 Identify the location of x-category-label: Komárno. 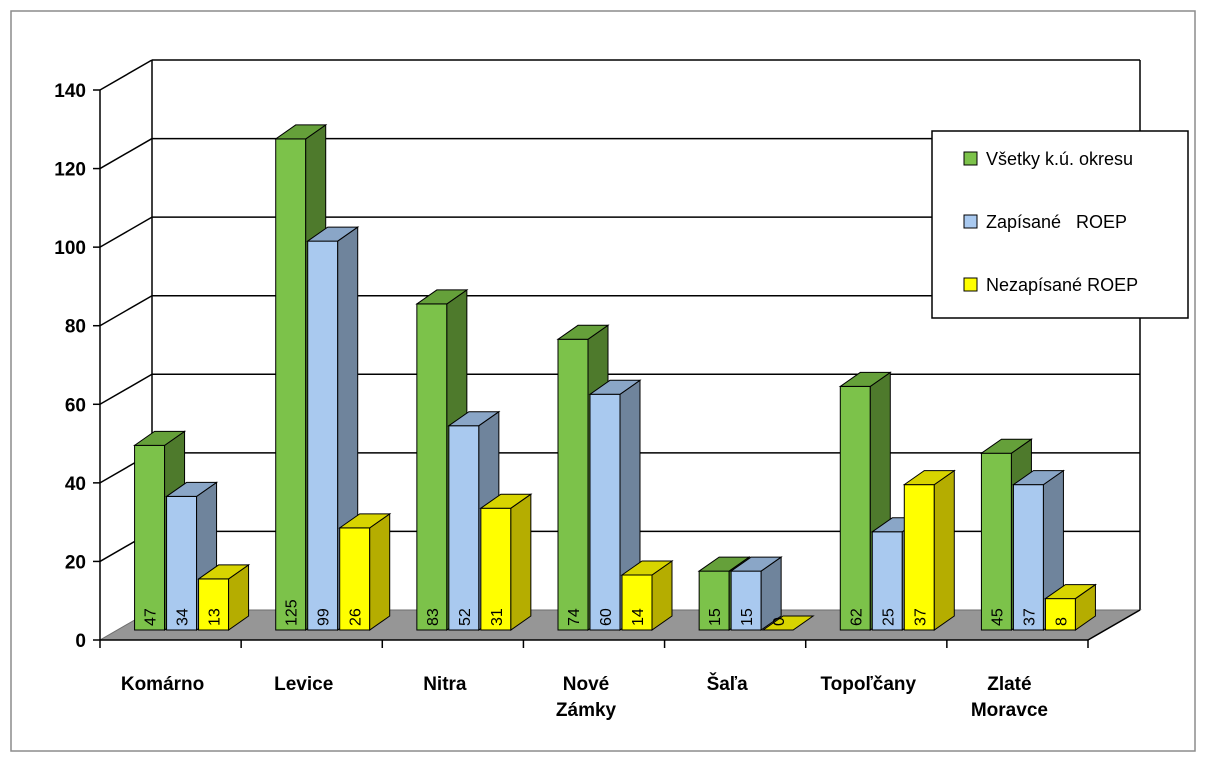
(162, 684).